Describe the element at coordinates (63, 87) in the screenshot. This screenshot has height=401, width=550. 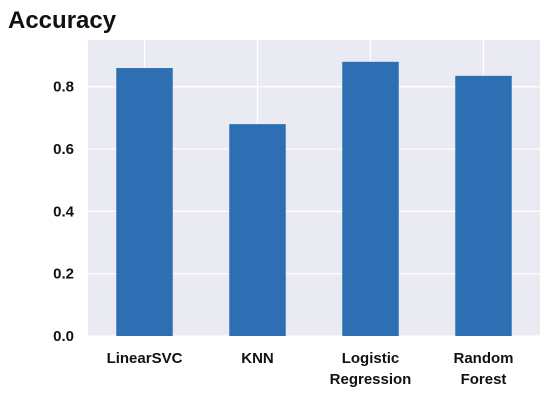
I see `y-tick-label: 0.8` at that location.